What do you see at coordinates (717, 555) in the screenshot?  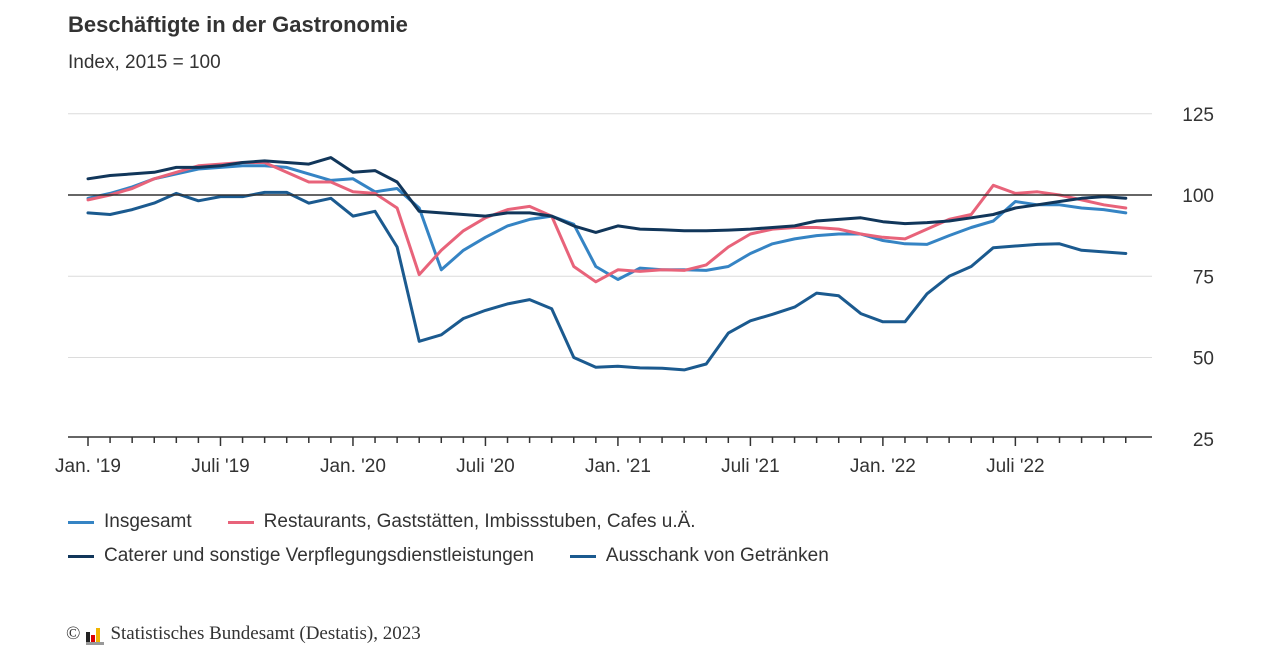 I see `legend-label: Ausschank von Getränken` at bounding box center [717, 555].